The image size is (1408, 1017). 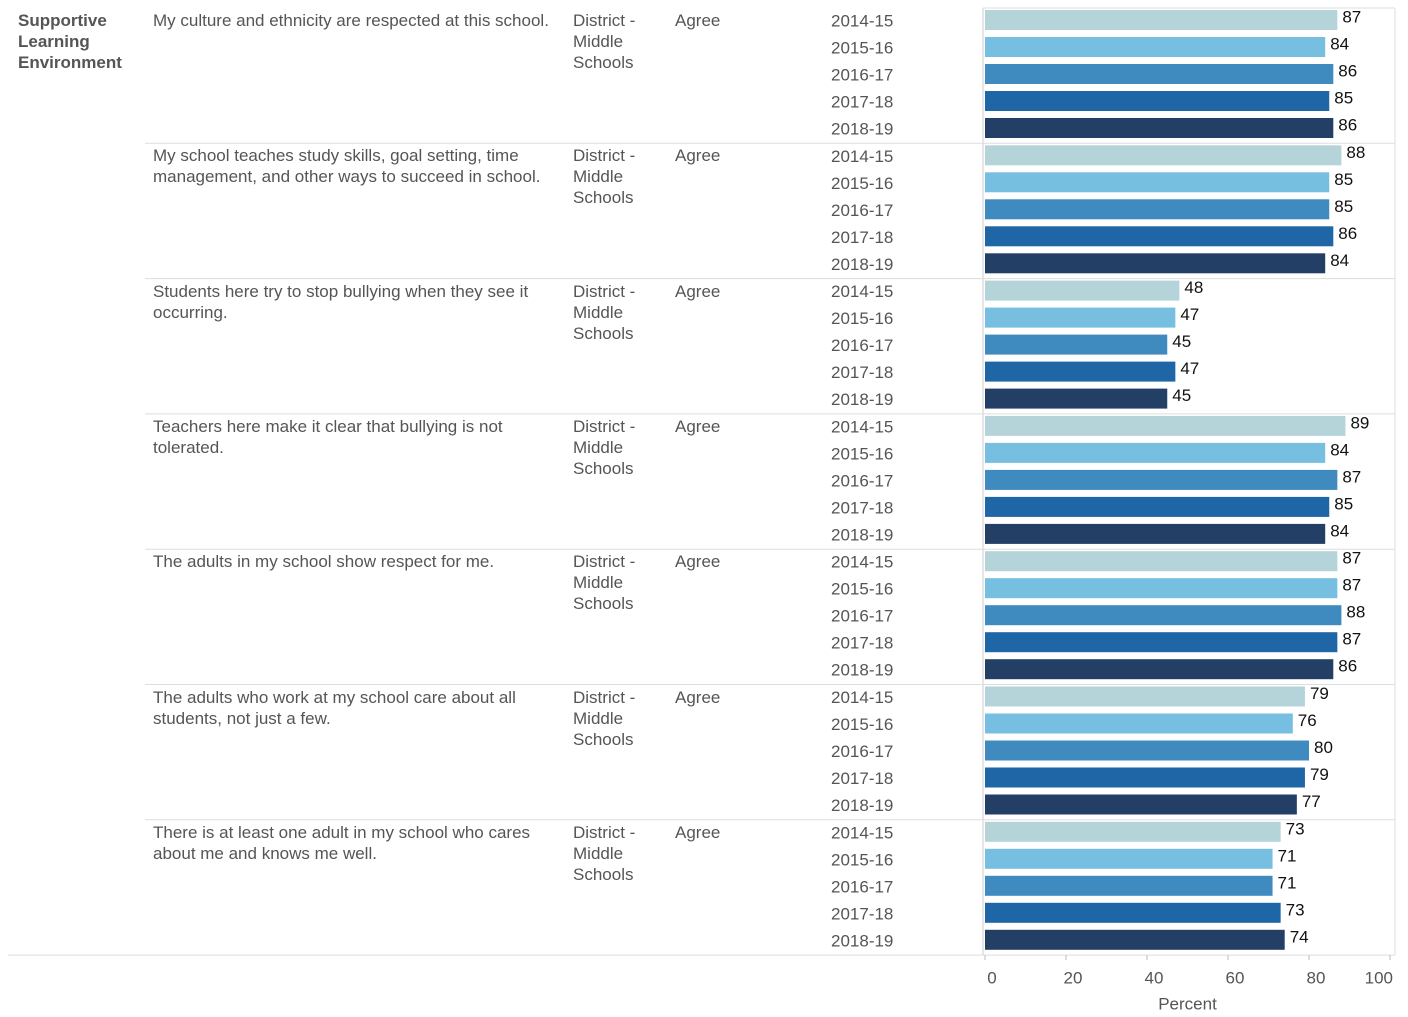 What do you see at coordinates (1073, 978) in the screenshot?
I see `x-tick-label: 20` at bounding box center [1073, 978].